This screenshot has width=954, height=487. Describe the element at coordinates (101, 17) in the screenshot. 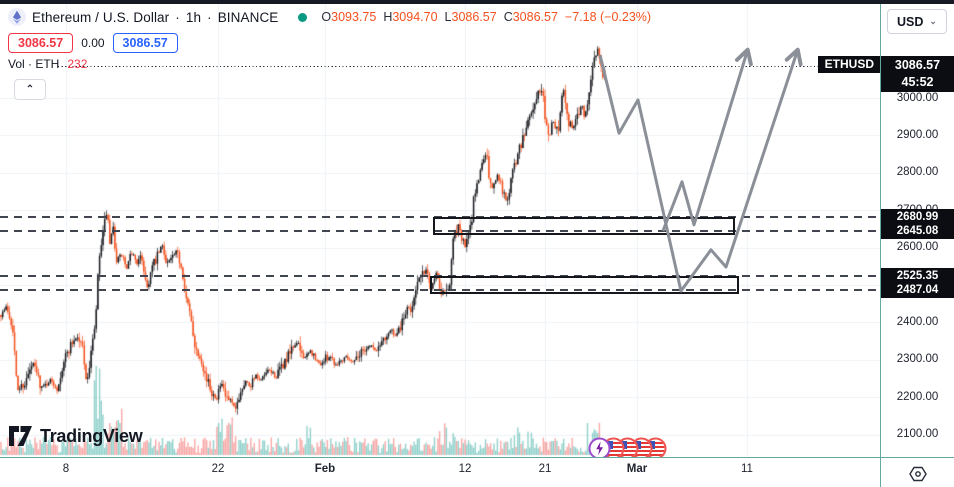

I see `symbol-title: Ethereum / U.S. Dollar` at that location.